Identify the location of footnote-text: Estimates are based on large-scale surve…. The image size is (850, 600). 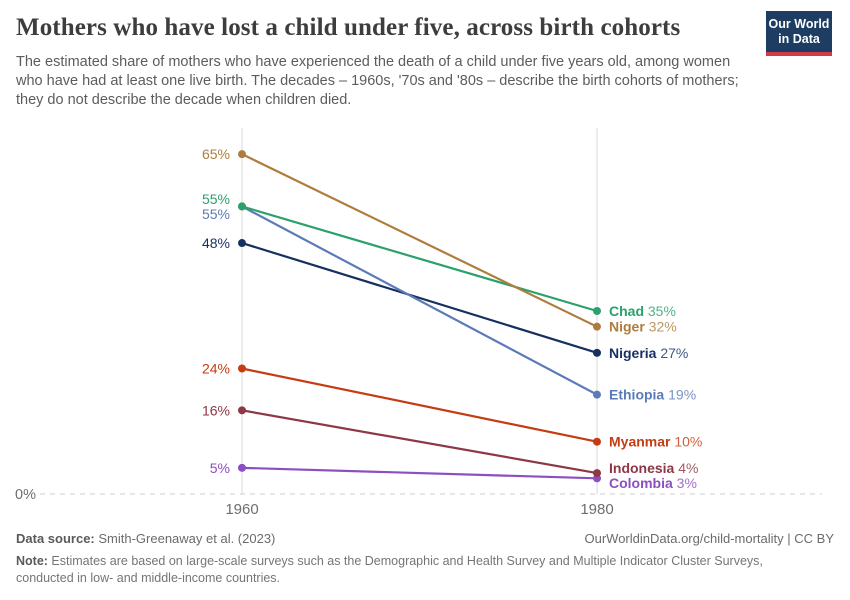
(389, 570).